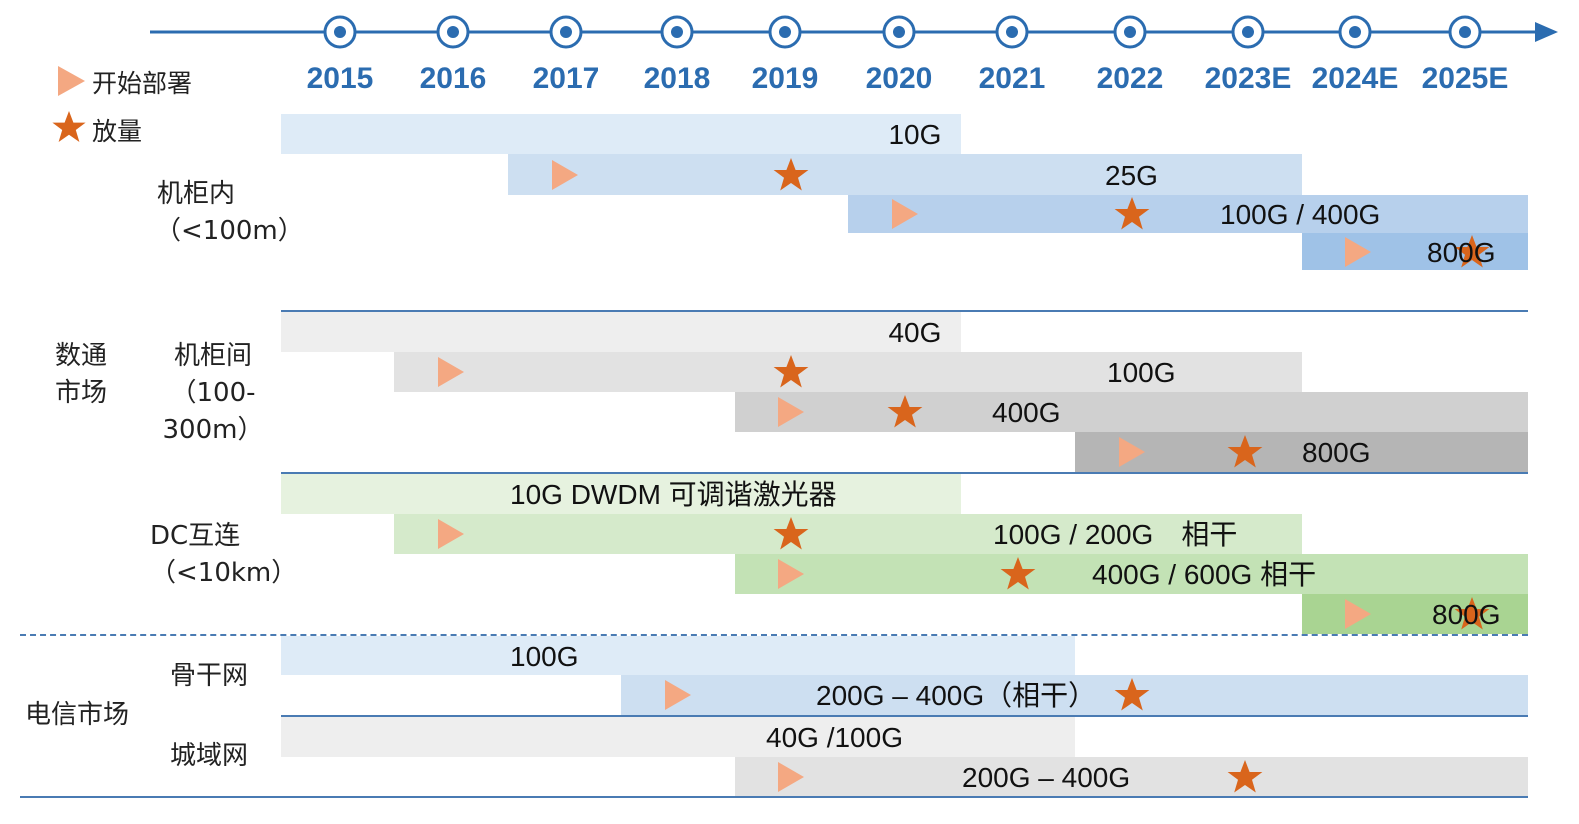 The height and width of the screenshot is (824, 1579). What do you see at coordinates (209, 756) in the screenshot?
I see `section-label-metro: 城域网` at bounding box center [209, 756].